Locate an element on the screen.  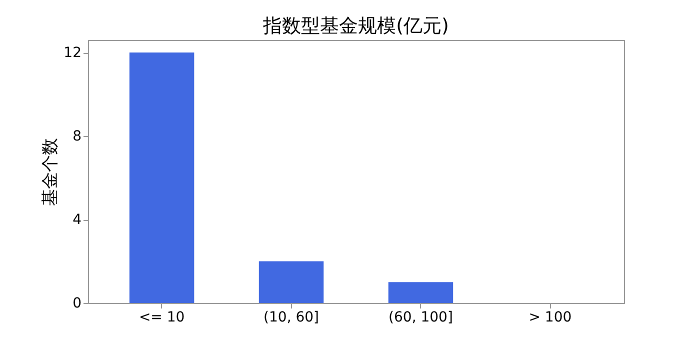
x-tick-label: > 100 is located at coordinates (550, 318).